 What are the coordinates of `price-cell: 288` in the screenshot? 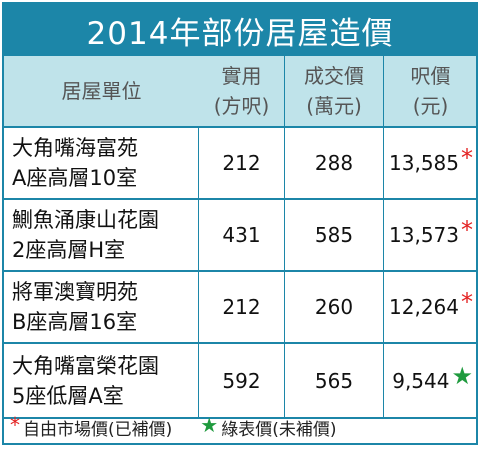 It's located at (334, 163).